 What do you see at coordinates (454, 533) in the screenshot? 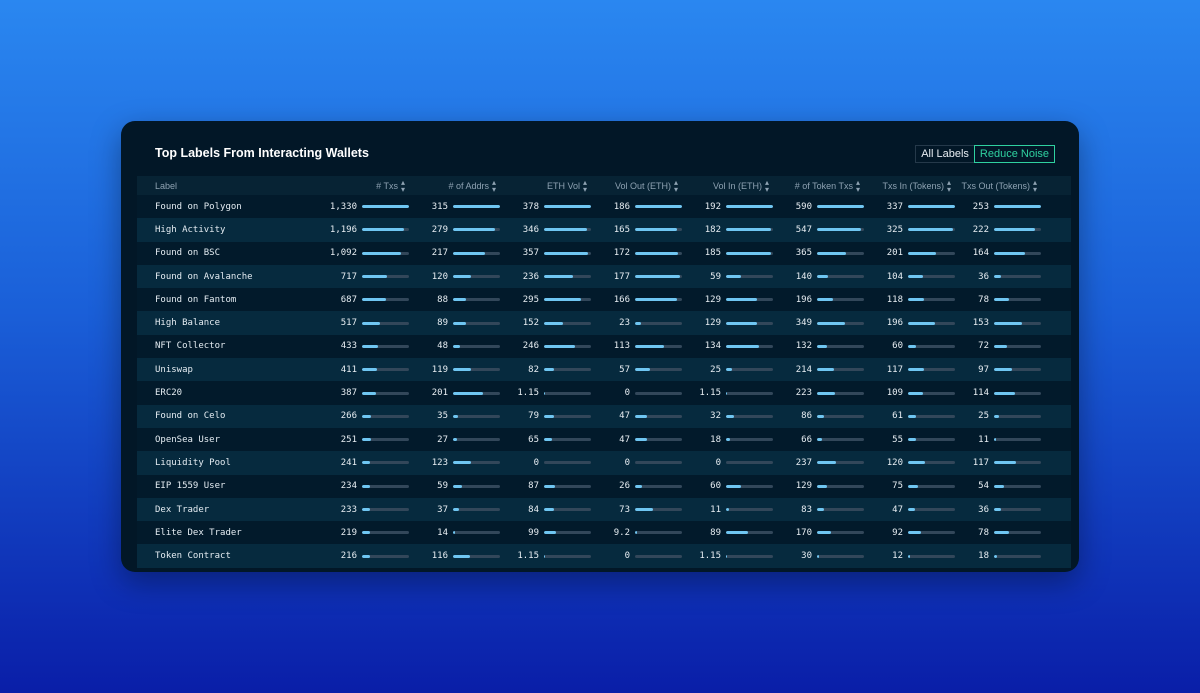
I see `metric-cell-addrs: 14` at bounding box center [454, 533].